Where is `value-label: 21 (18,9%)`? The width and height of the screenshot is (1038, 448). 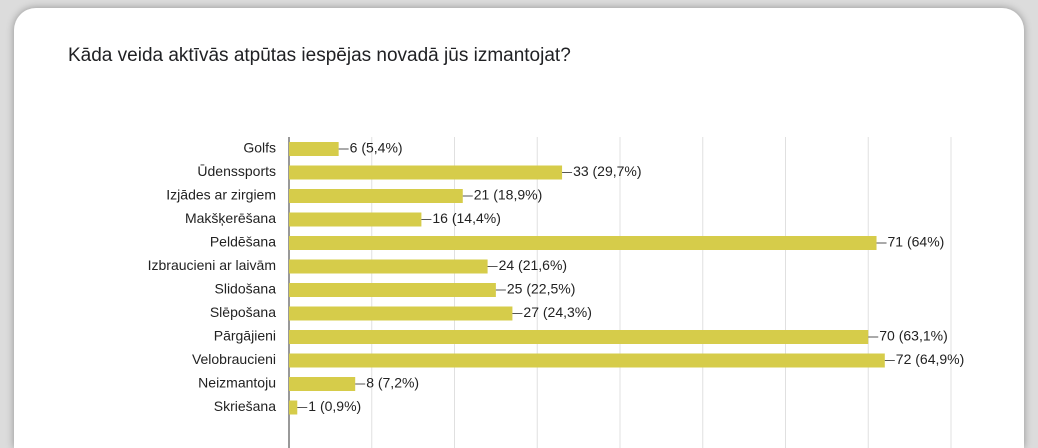 value-label: 21 (18,9%) is located at coordinates (508, 195).